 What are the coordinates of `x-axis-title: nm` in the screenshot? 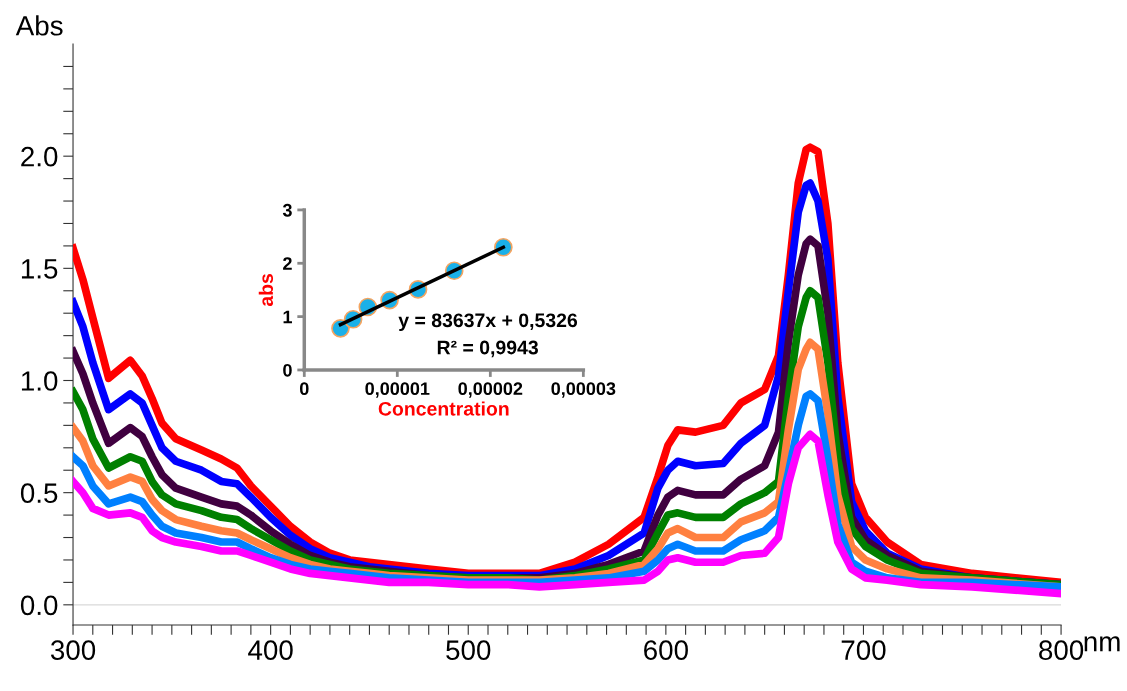 It's located at (1102, 644).